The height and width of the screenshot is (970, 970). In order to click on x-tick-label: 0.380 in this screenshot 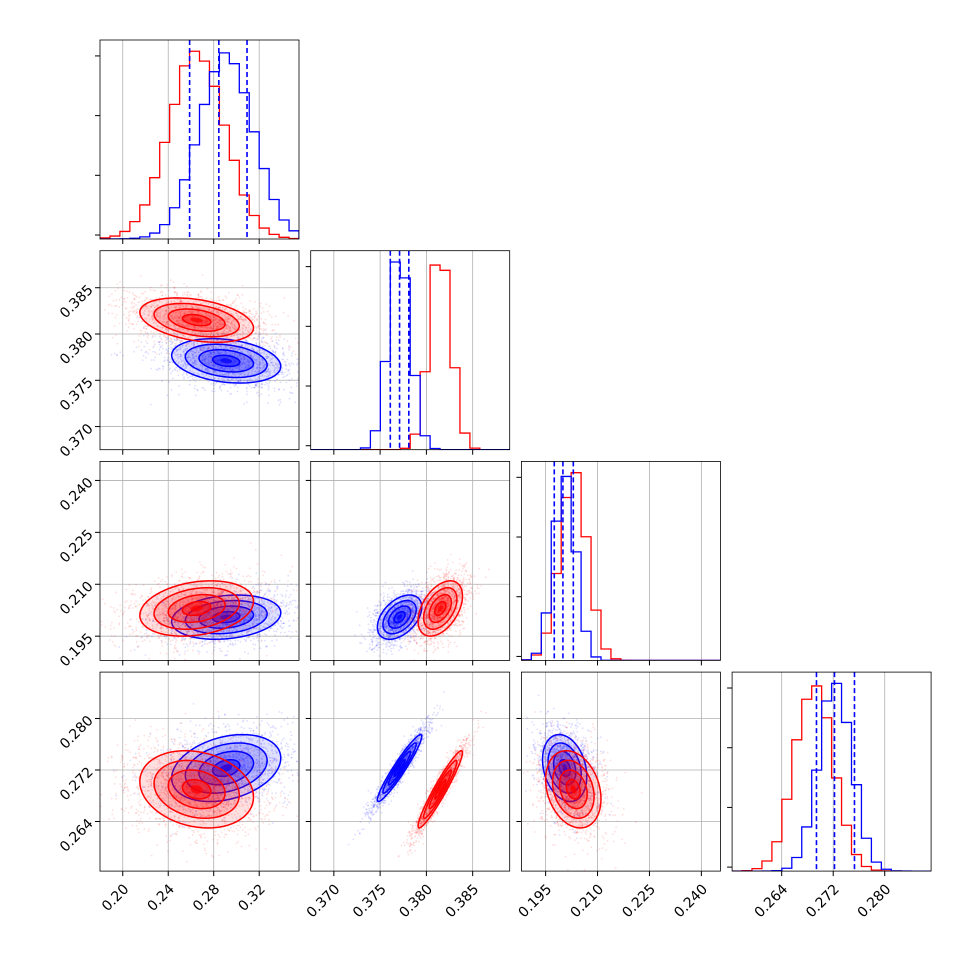, I will do `click(416, 901)`.